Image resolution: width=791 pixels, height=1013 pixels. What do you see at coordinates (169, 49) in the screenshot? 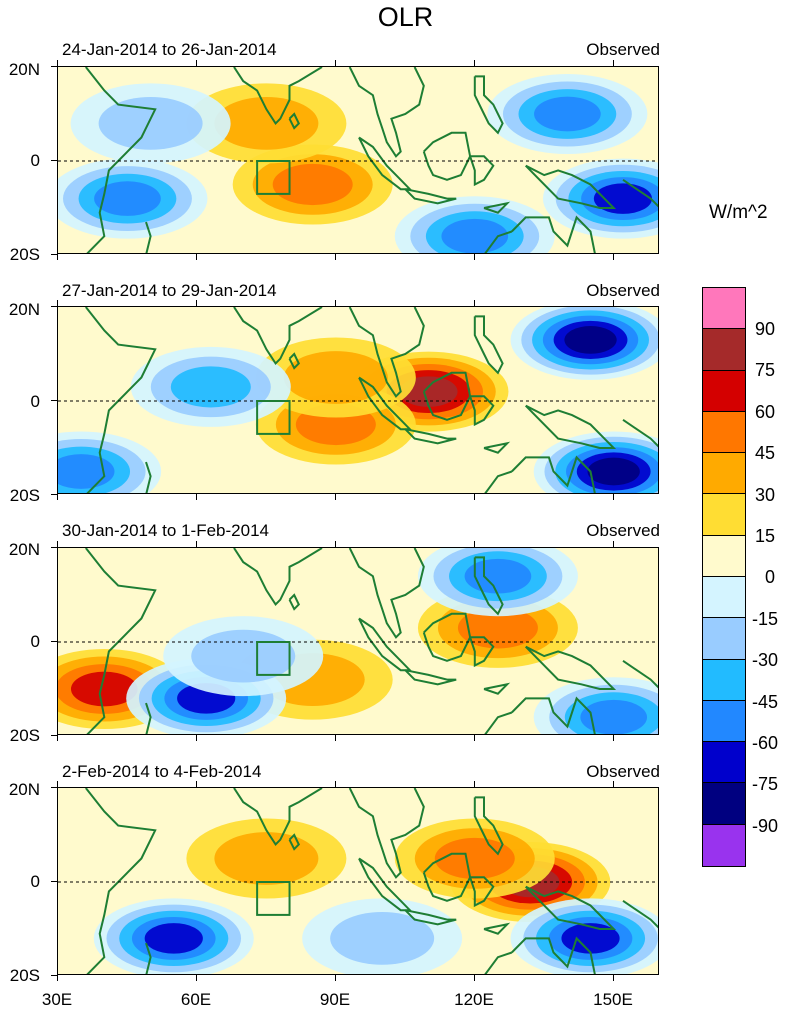
I see `panel-period: 24-Jan-2014 to 26-Jan-2014` at bounding box center [169, 49].